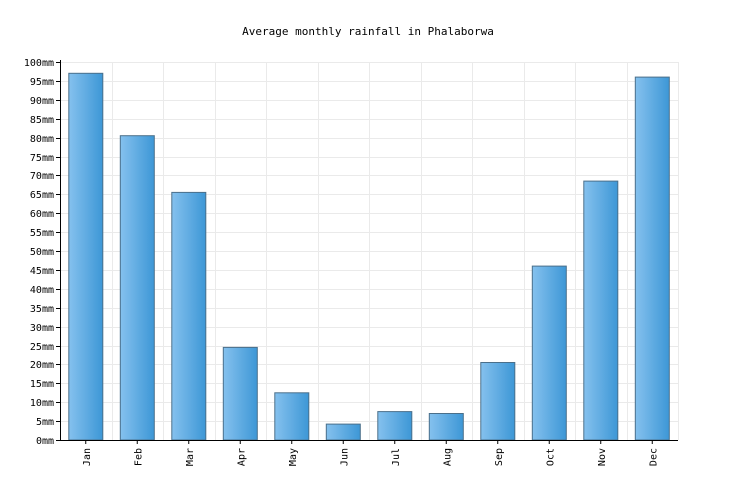  I want to click on y-tick-label: 70mm, so click(42, 176).